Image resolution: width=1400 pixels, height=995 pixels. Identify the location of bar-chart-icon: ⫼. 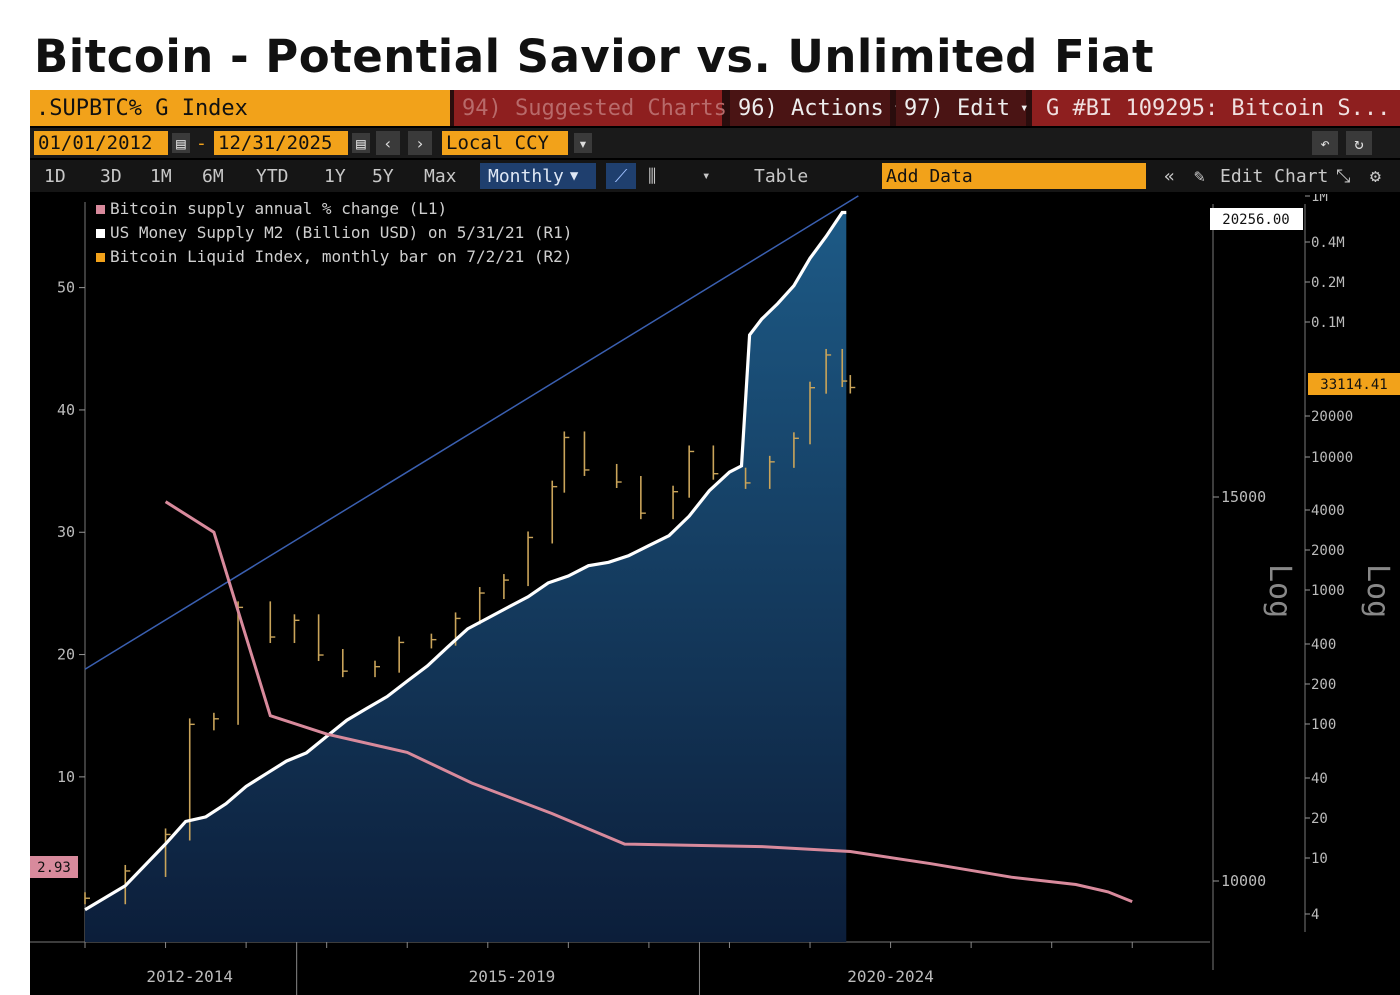
(652, 176).